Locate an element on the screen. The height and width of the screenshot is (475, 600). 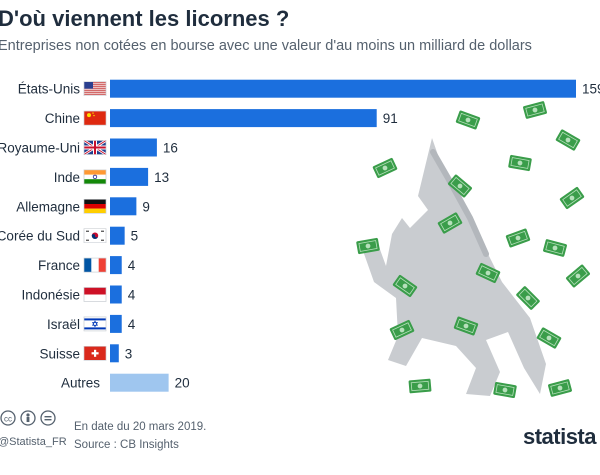
chart-title: D'où viennent les licornes ? is located at coordinates (145, 18).